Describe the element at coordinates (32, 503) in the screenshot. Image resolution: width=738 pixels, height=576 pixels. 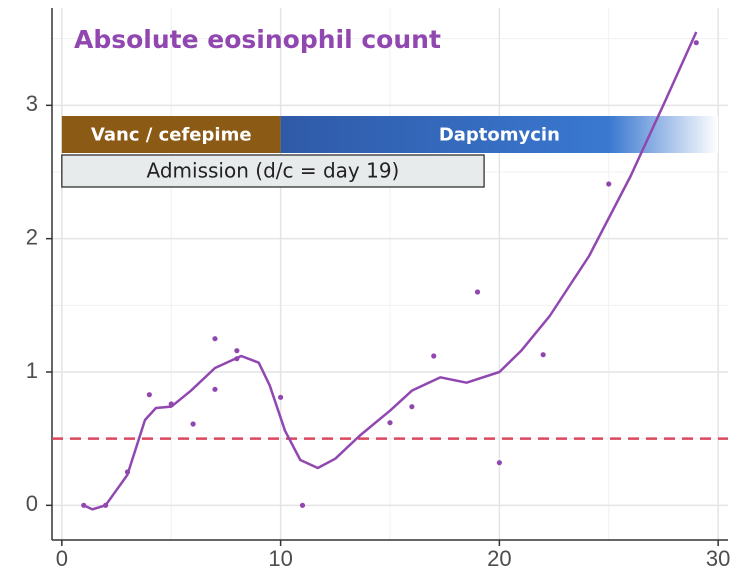
I see `y-tick-label: 0` at that location.